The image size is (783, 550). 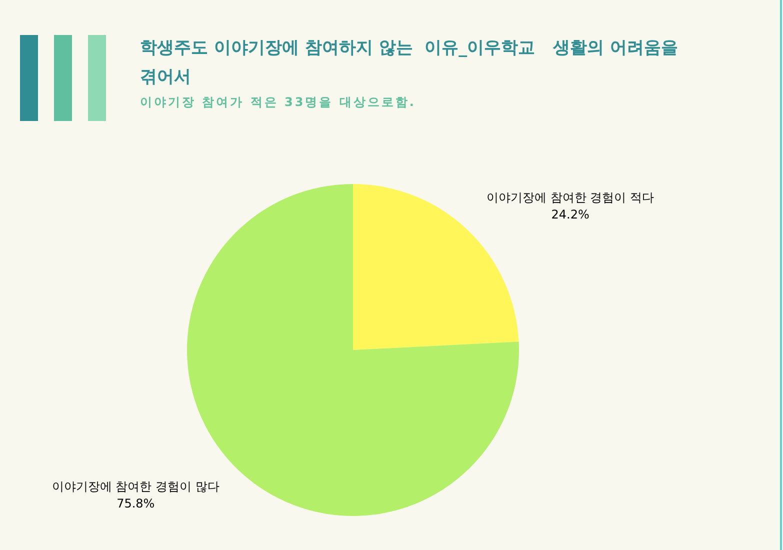 What do you see at coordinates (135, 503) in the screenshot?
I see `data-label: 75.8%` at bounding box center [135, 503].